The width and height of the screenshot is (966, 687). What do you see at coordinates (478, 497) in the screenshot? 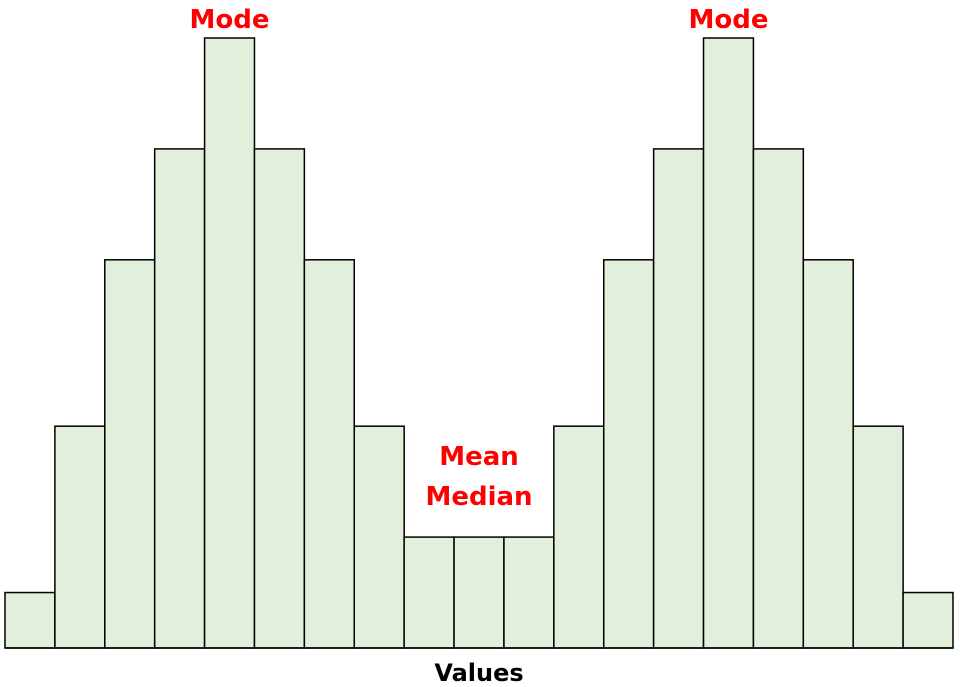
I see `annotation-median-3: Median` at bounding box center [478, 497].